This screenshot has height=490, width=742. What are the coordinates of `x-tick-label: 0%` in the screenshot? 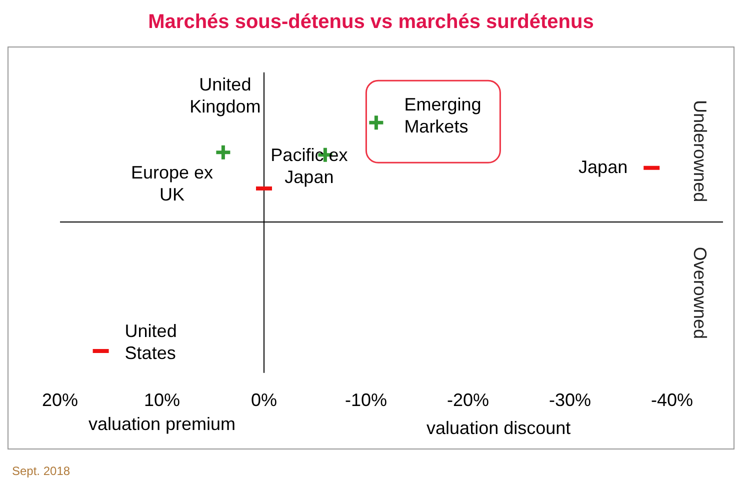 It's located at (264, 400).